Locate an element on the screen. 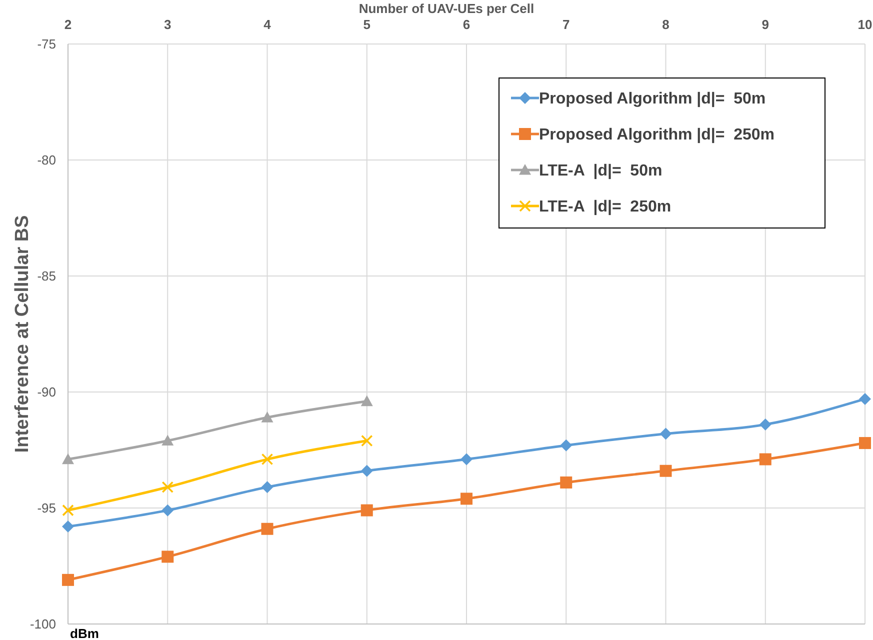 This screenshot has width=873, height=640. x-tick-label: 3 is located at coordinates (168, 24).